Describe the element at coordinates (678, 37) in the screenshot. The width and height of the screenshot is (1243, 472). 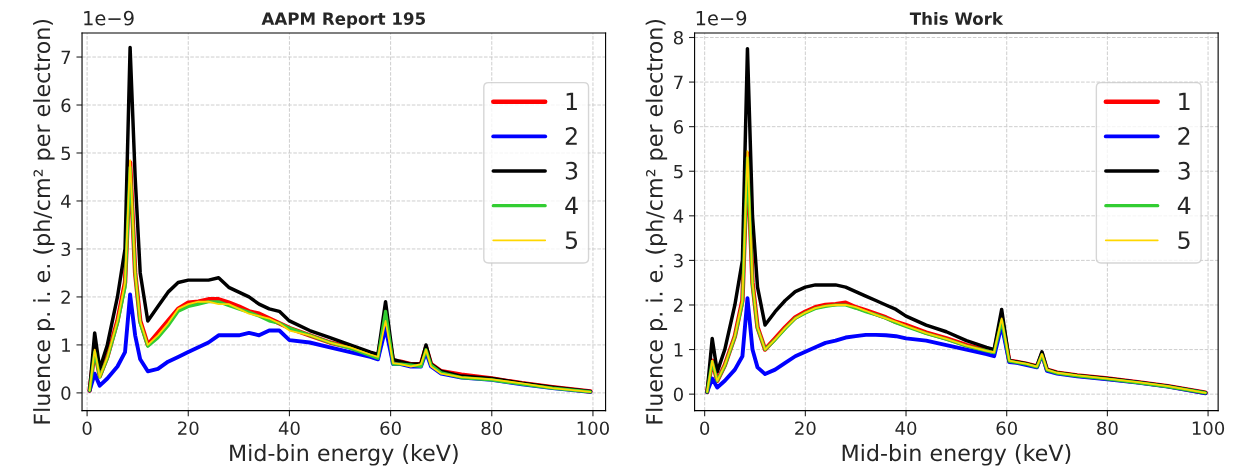
I see `y-tick-label: 8` at that location.